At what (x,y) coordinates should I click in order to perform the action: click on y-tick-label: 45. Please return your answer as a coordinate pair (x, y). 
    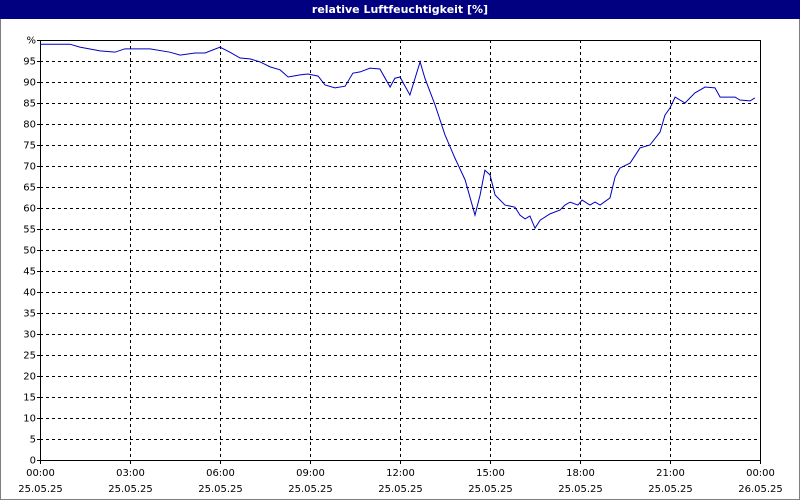
    Looking at the image, I should click on (29, 272).